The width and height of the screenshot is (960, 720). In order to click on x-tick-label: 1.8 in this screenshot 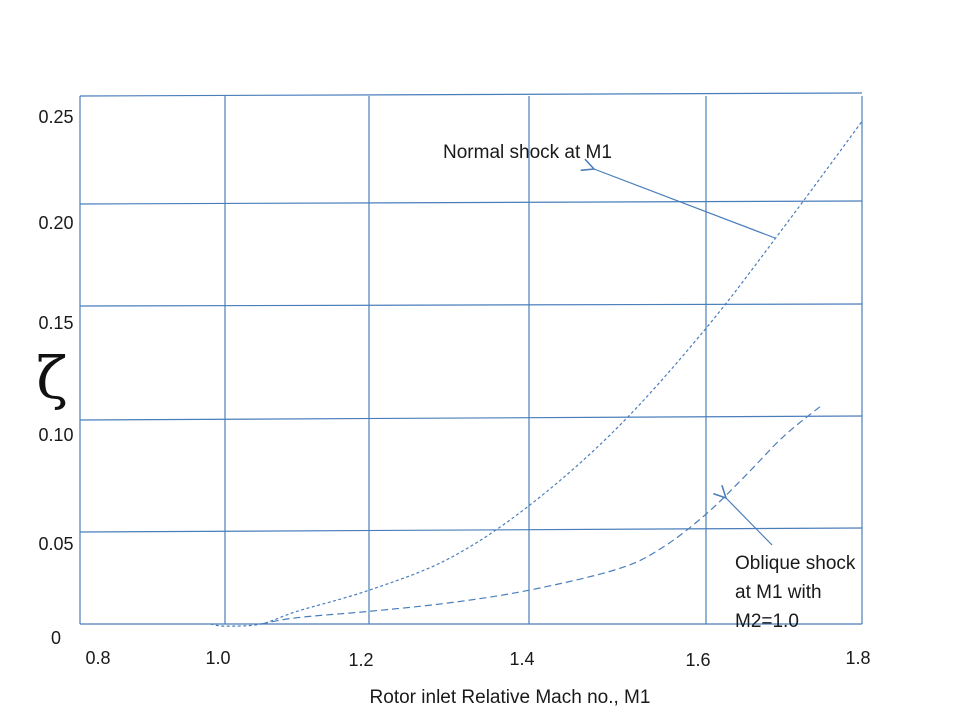, I will do `click(857, 658)`.